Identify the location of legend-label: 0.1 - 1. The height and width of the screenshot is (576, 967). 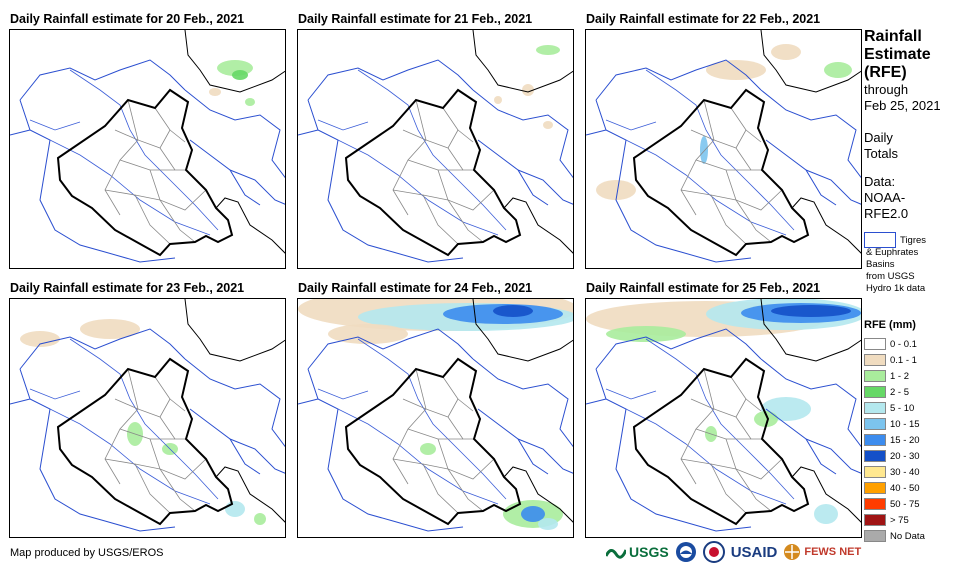
(903, 360).